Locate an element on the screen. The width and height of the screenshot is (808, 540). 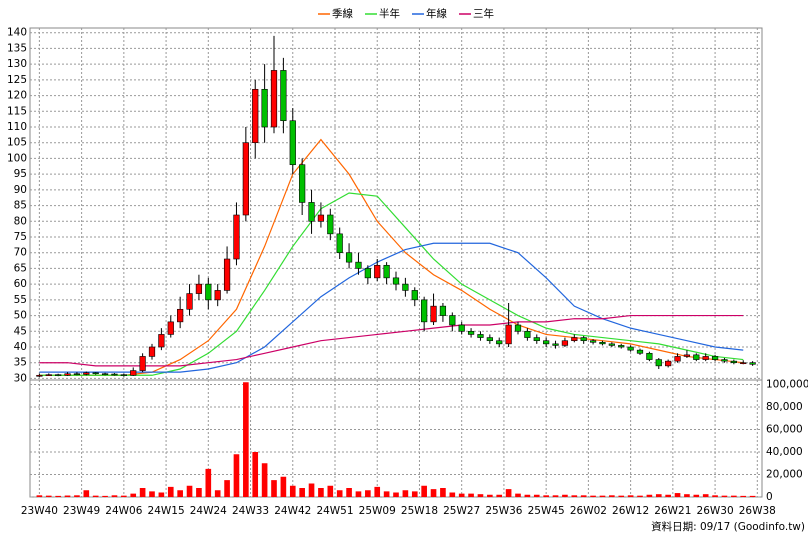
x-tick-label: 26W12 is located at coordinates (630, 511).